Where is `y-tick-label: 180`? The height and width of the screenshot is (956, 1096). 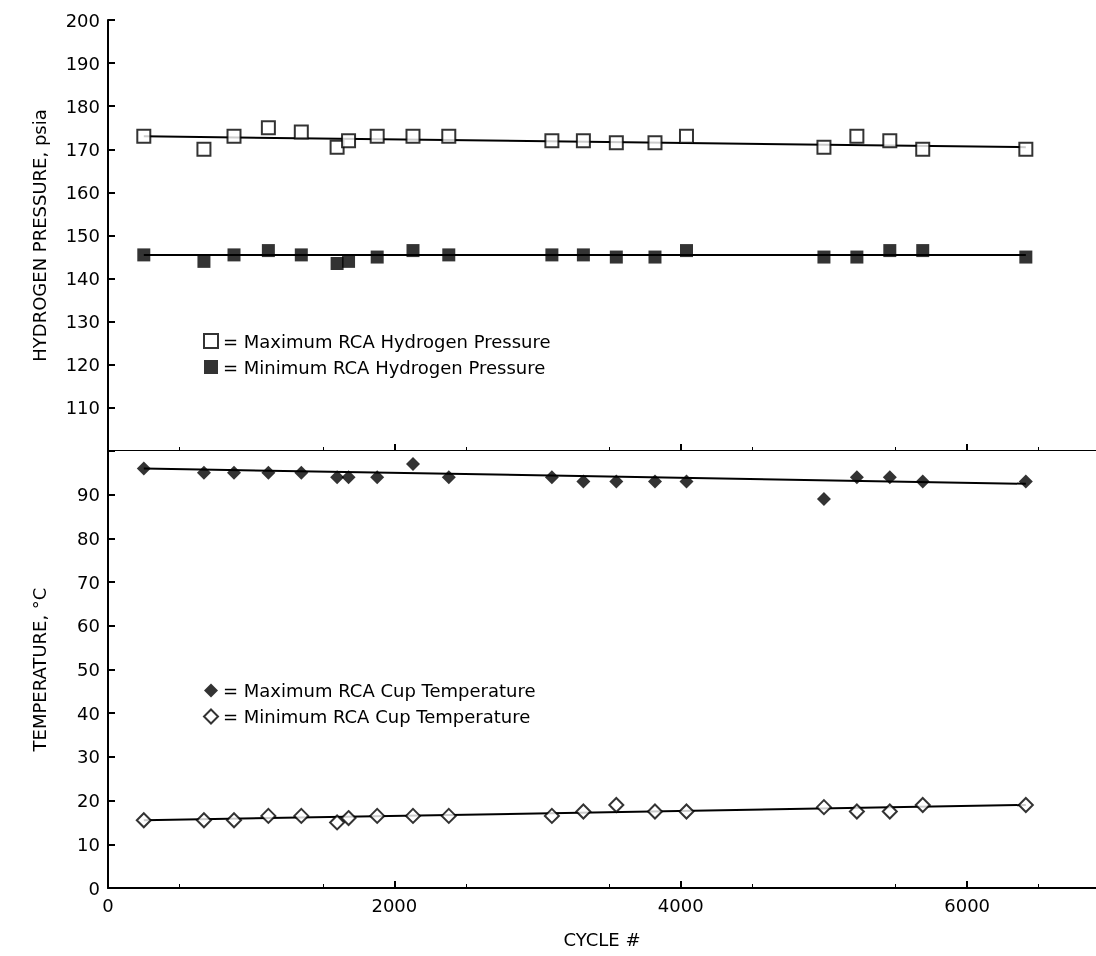 y-tick-label: 180 is located at coordinates (82, 106).